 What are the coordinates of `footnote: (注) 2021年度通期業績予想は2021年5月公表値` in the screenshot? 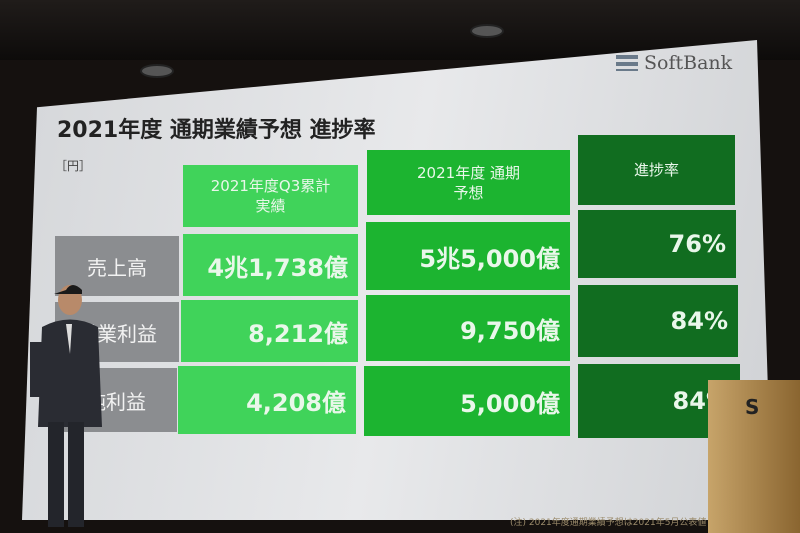 It's located at (608, 523).